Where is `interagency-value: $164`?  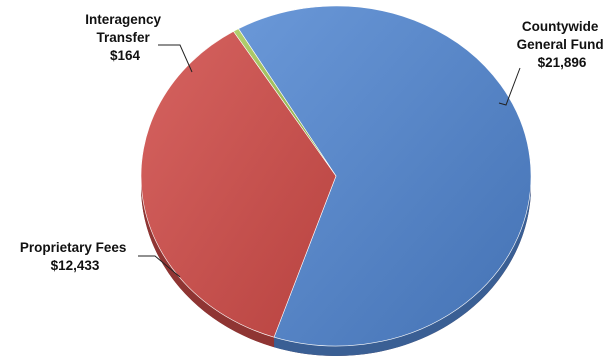
interagency-value: $164 is located at coordinates (125, 55).